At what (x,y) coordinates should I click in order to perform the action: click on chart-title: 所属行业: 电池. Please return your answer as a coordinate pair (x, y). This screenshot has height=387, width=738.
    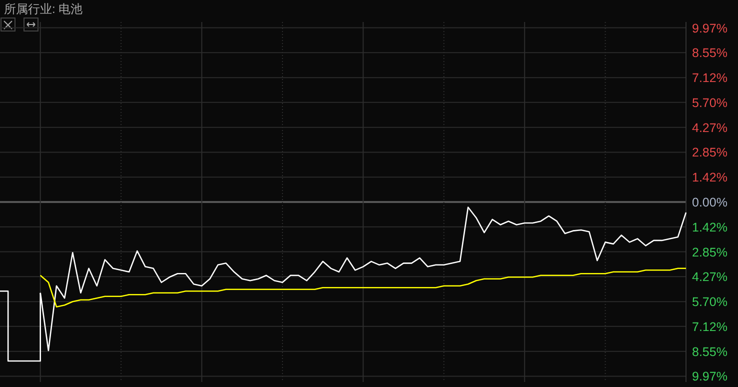
    Looking at the image, I should click on (43, 9).